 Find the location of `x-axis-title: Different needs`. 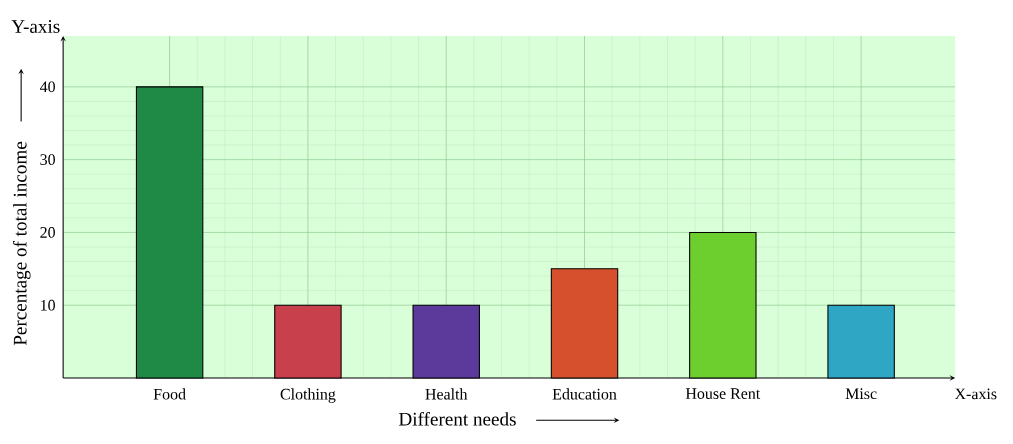

x-axis-title: Different needs is located at coordinates (457, 418).